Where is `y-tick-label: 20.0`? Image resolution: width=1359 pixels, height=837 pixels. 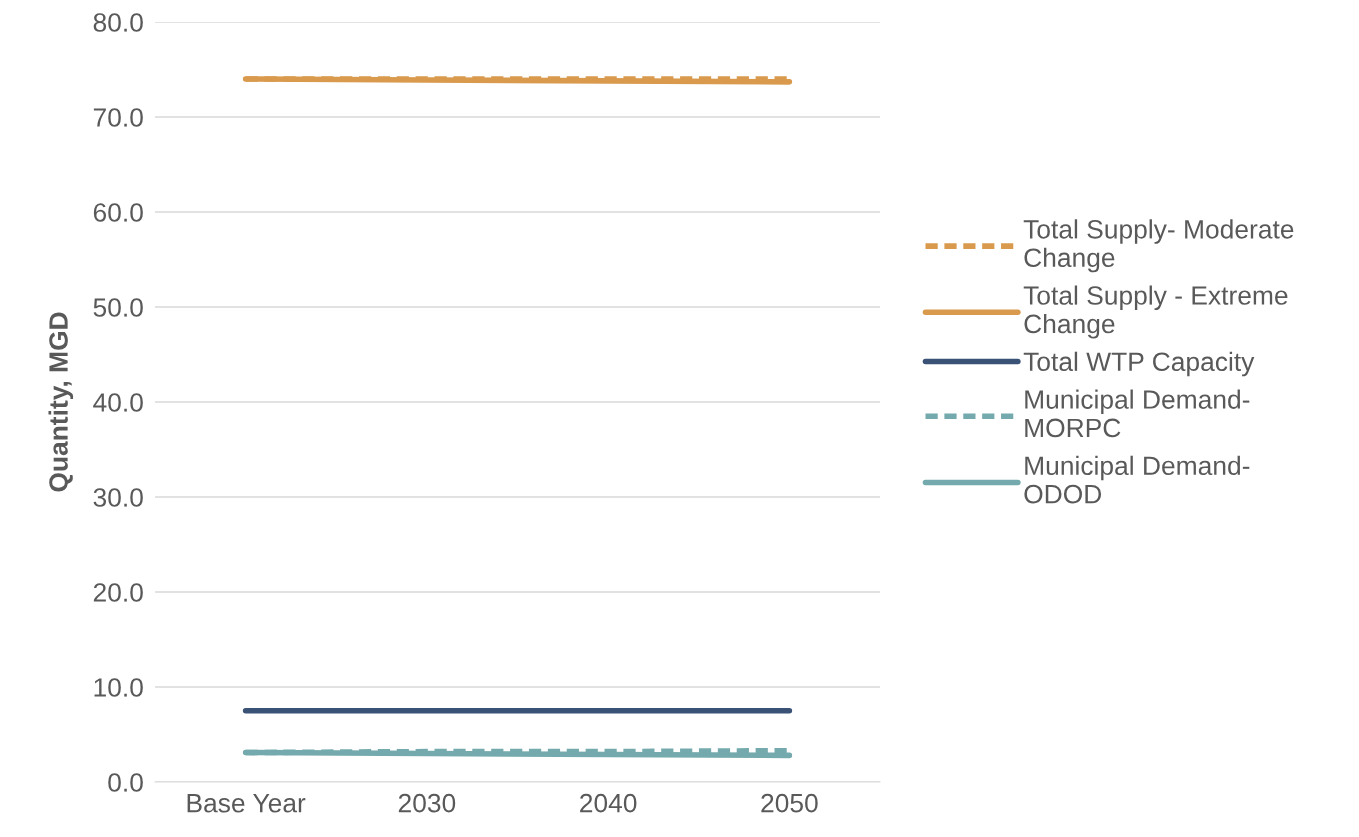 y-tick-label: 20.0 is located at coordinates (118, 592).